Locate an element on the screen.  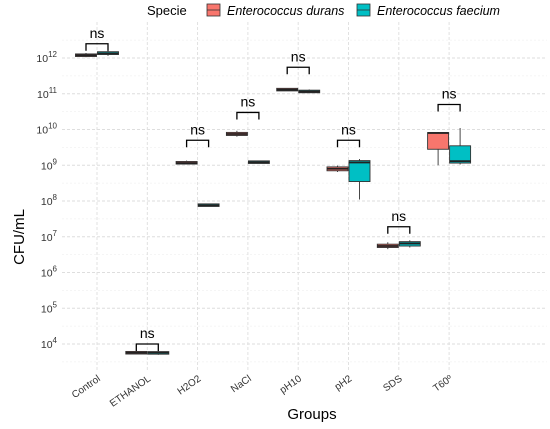
y-tick-label: 10⁷ is located at coordinates (49, 236).